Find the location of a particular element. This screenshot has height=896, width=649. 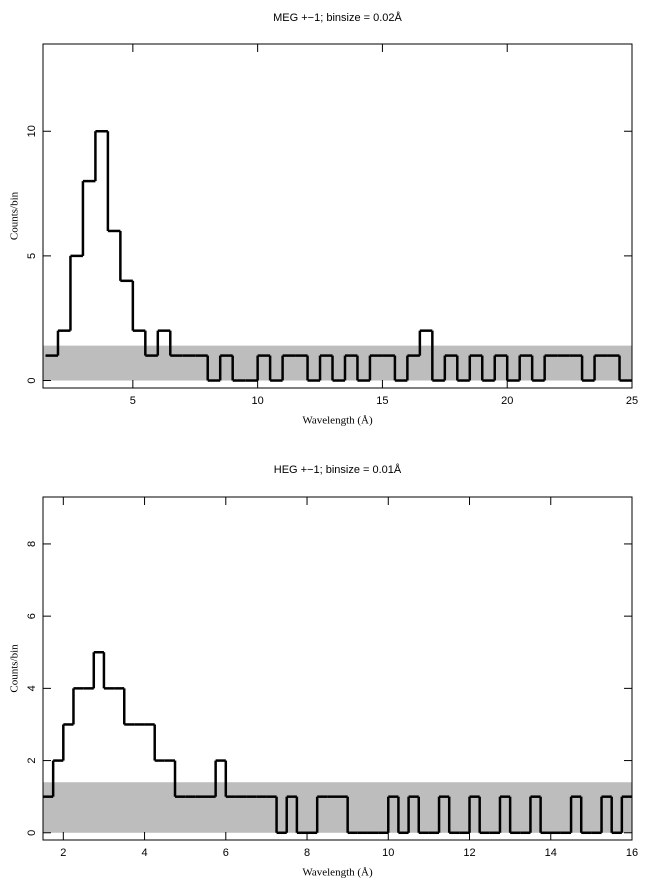

x-tick-label: 14 is located at coordinates (551, 853).